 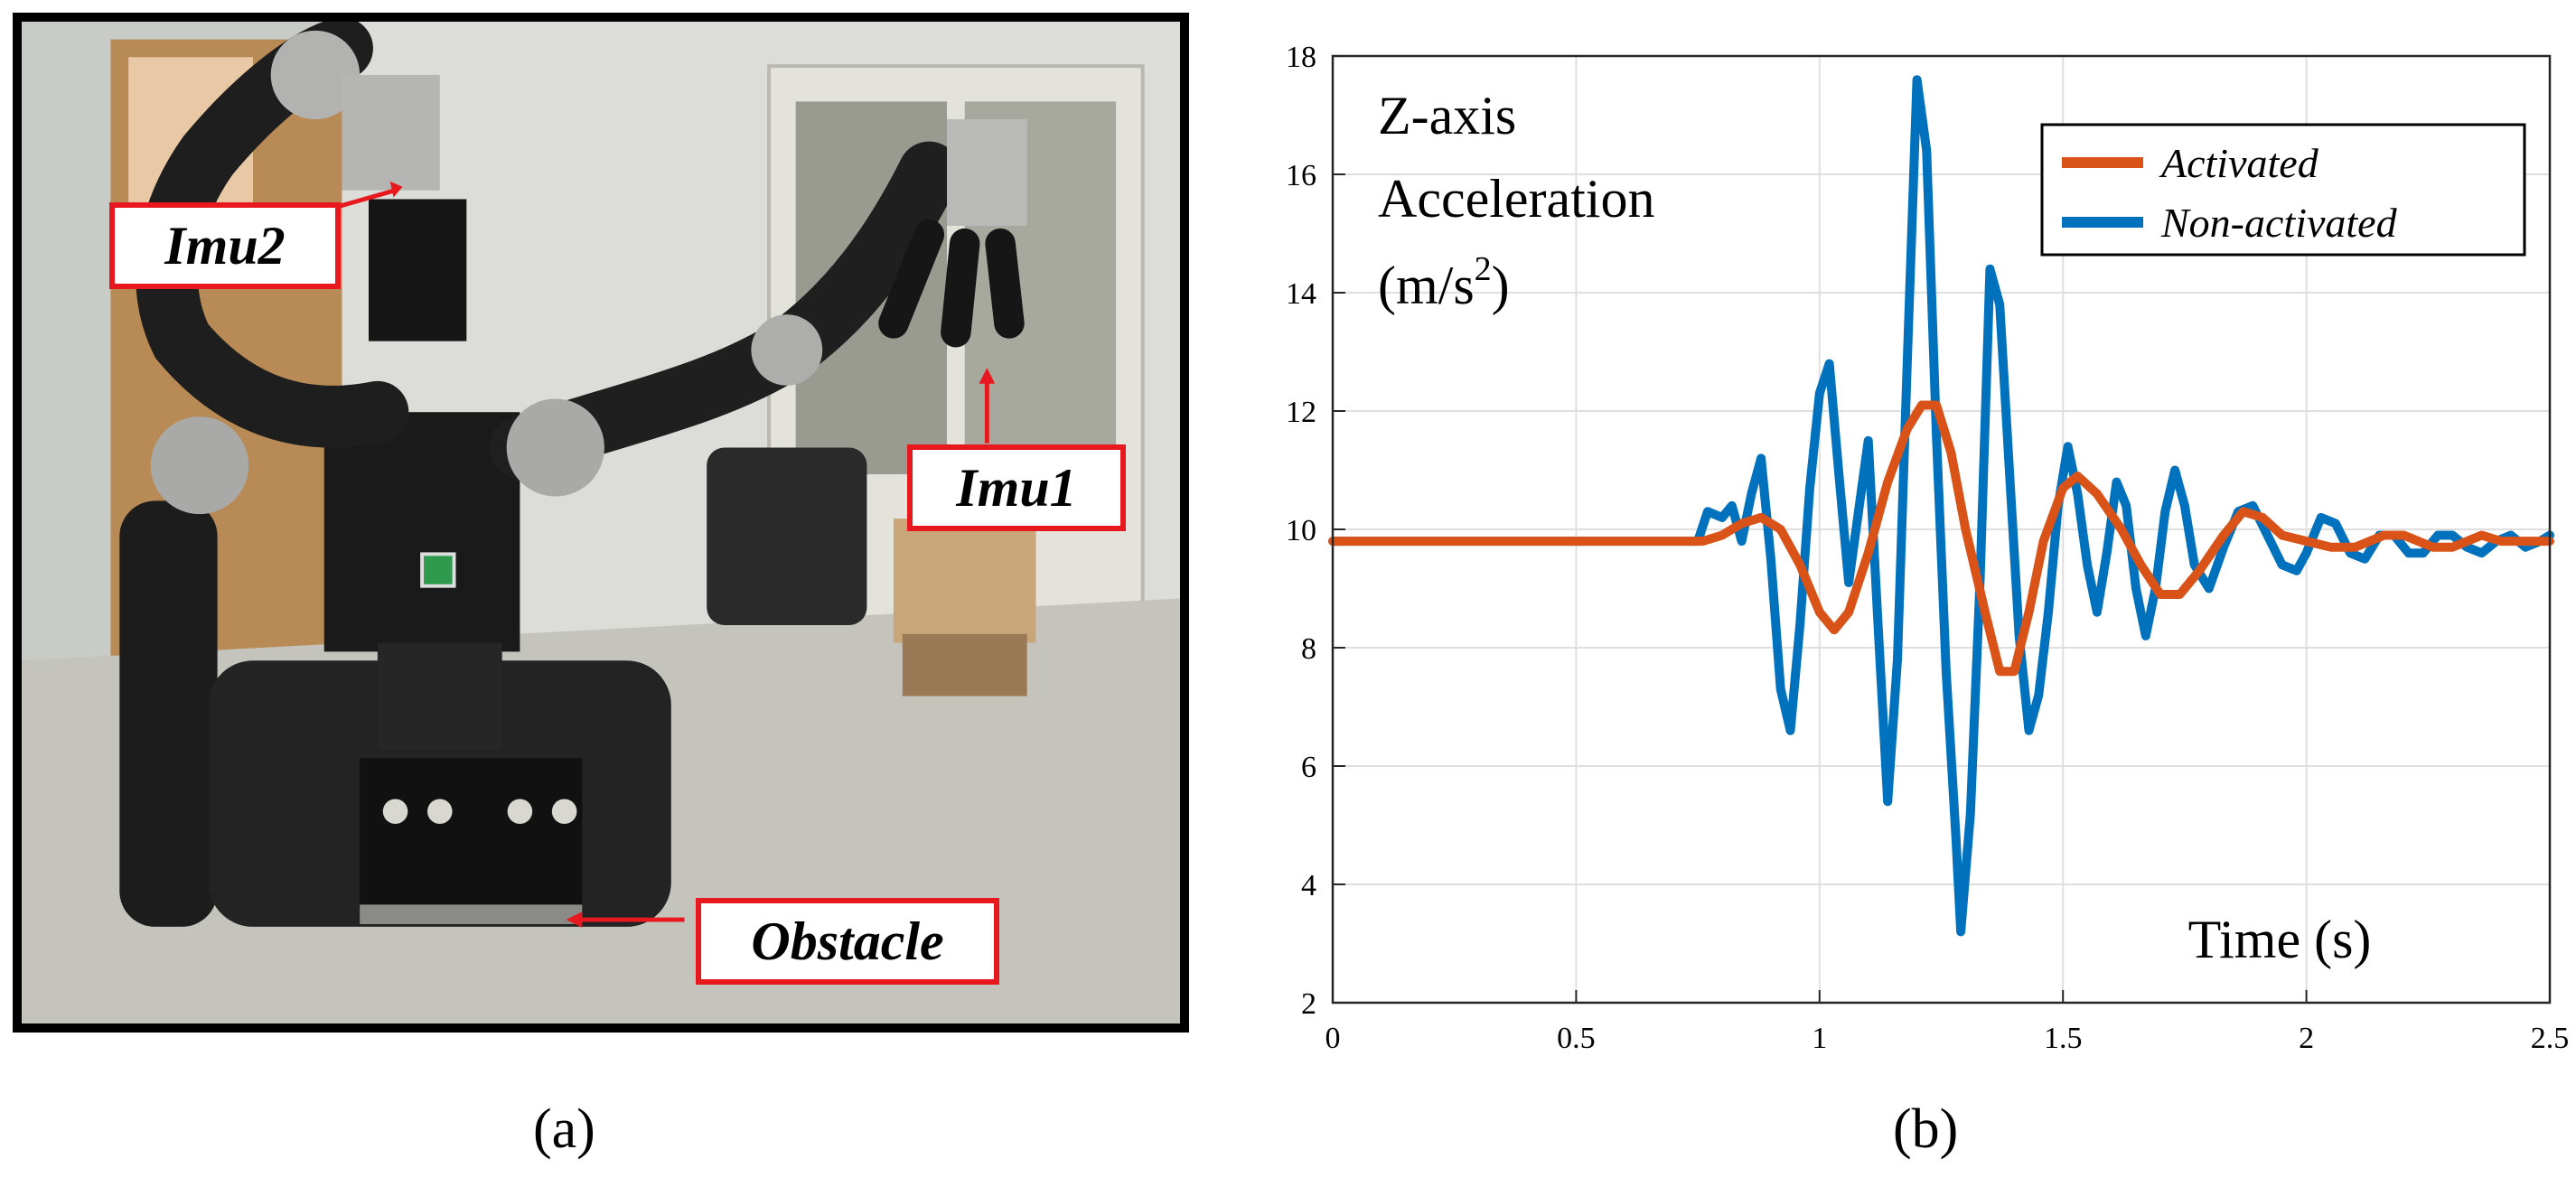 I want to click on x-tick-label: 1, so click(x=1819, y=1038).